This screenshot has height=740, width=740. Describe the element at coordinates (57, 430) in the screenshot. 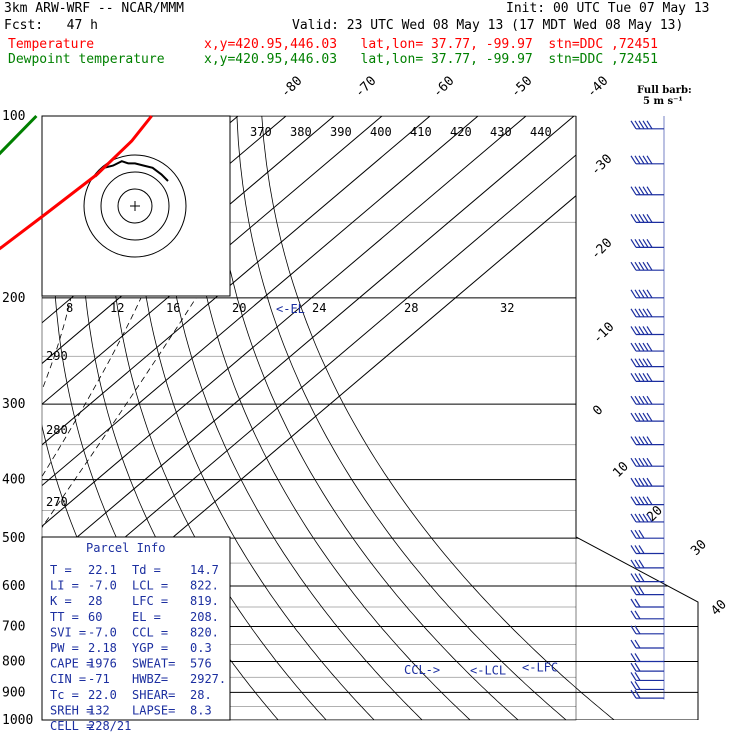

I see `theta-label: 280` at that location.